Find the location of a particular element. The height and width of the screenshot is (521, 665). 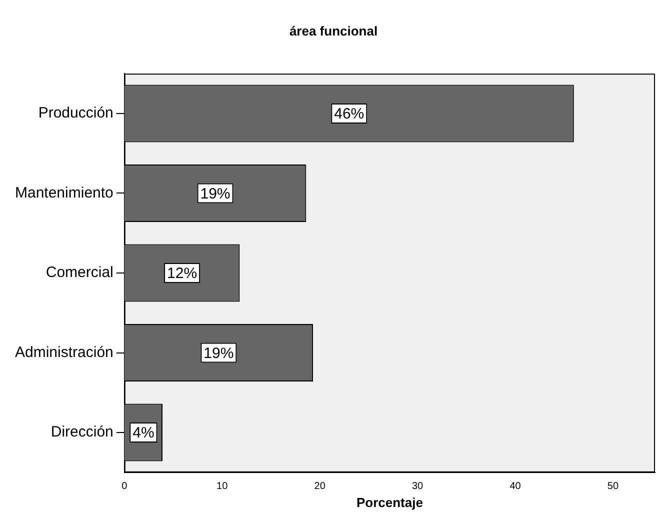

data-label: 46% is located at coordinates (349, 114).